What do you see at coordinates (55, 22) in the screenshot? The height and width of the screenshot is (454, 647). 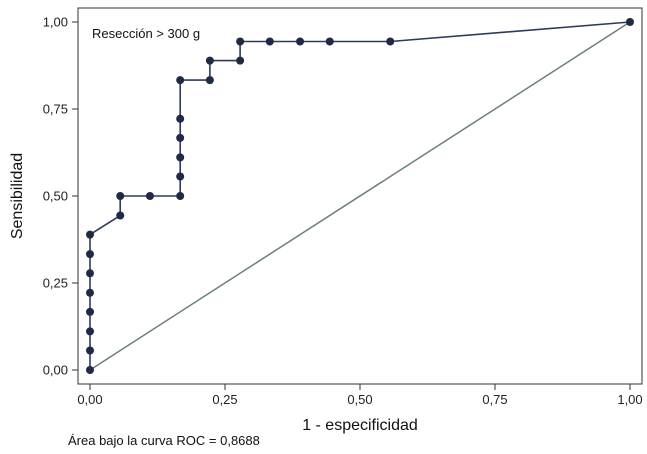 I see `y-tick-label: 1,00` at bounding box center [55, 22].